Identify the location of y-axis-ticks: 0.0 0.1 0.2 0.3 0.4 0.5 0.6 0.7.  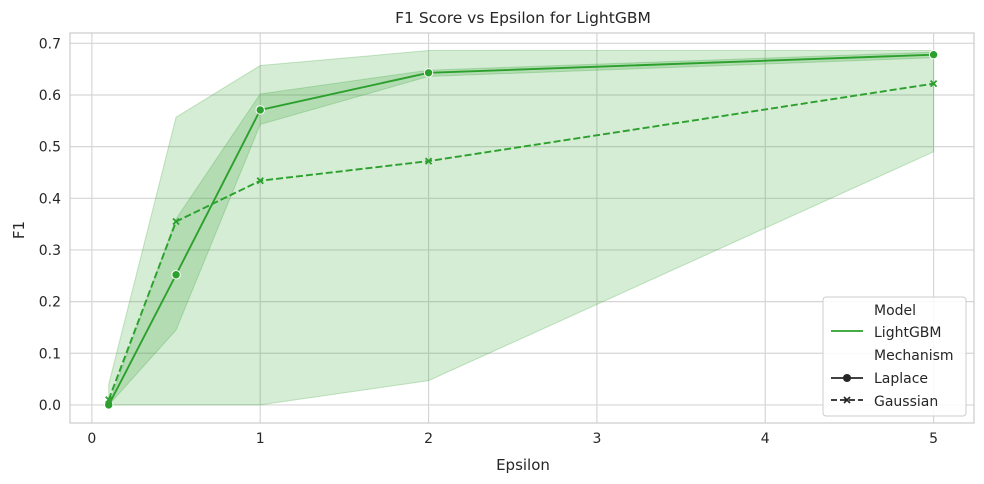
(50, 225).